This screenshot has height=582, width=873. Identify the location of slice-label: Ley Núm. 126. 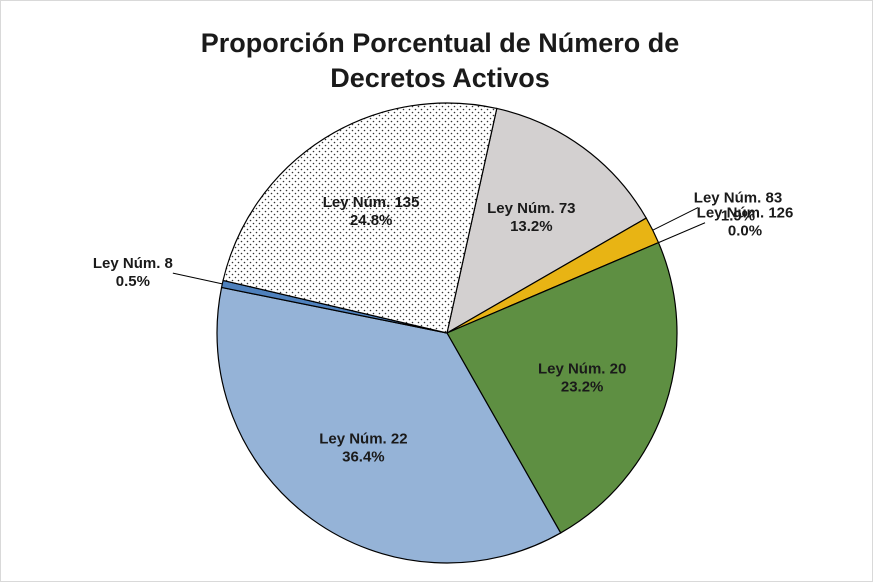
(745, 213).